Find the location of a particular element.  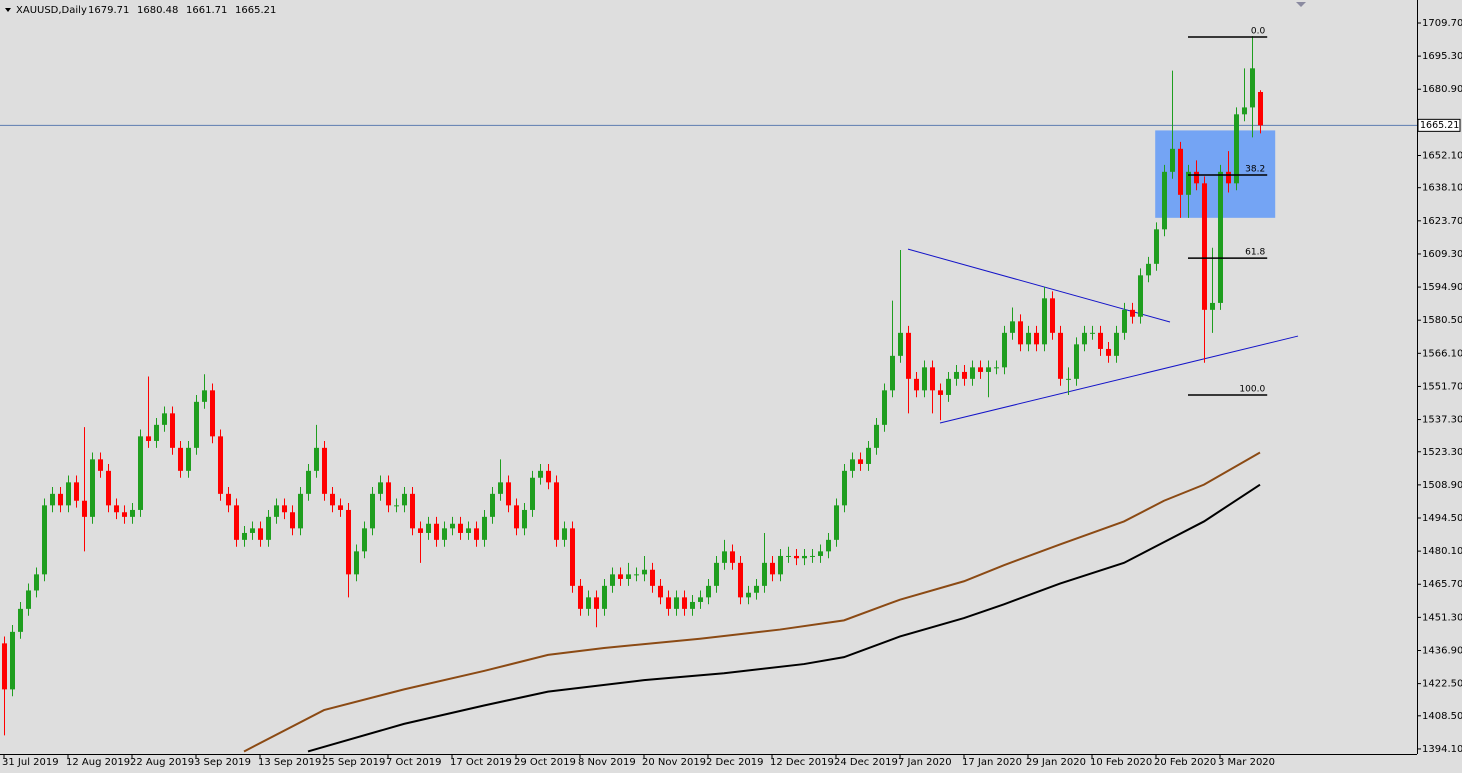

y-tick-label: 1638.10 is located at coordinates (1442, 188).